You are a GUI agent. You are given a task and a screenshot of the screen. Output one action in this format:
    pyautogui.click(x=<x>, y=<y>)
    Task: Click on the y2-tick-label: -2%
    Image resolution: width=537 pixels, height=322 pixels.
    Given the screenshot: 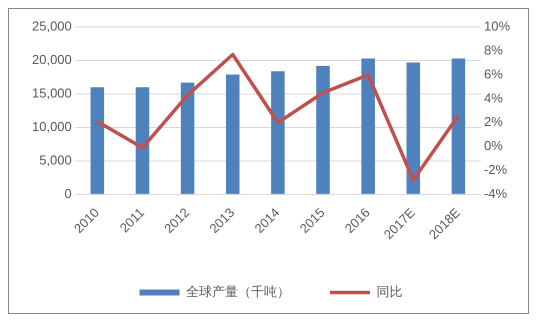 What is the action you would take?
    pyautogui.click(x=496, y=170)
    